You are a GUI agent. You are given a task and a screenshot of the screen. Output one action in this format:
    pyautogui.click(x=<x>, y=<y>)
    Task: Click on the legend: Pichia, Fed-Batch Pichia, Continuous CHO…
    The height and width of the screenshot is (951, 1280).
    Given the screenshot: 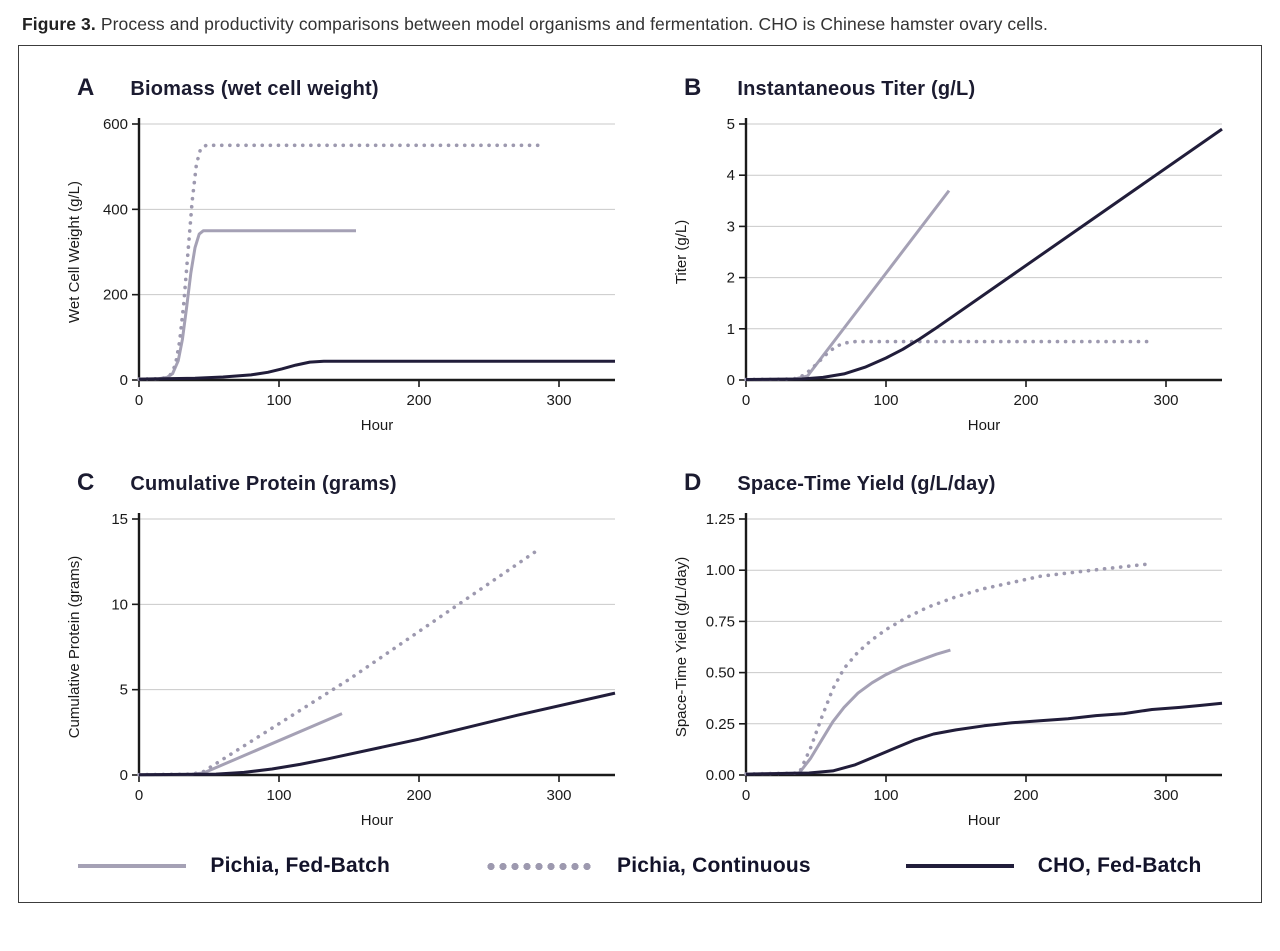 What is the action you would take?
    pyautogui.click(x=640, y=864)
    